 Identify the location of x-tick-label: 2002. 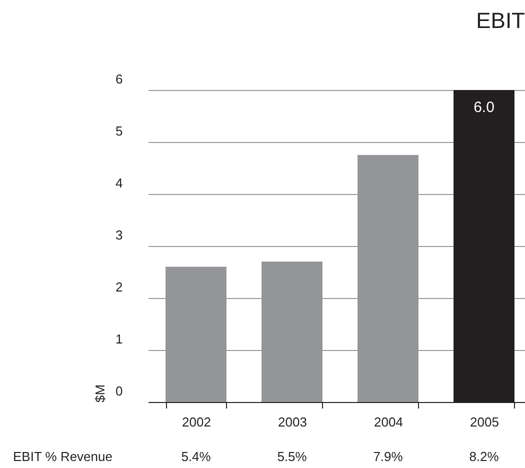
(196, 422).